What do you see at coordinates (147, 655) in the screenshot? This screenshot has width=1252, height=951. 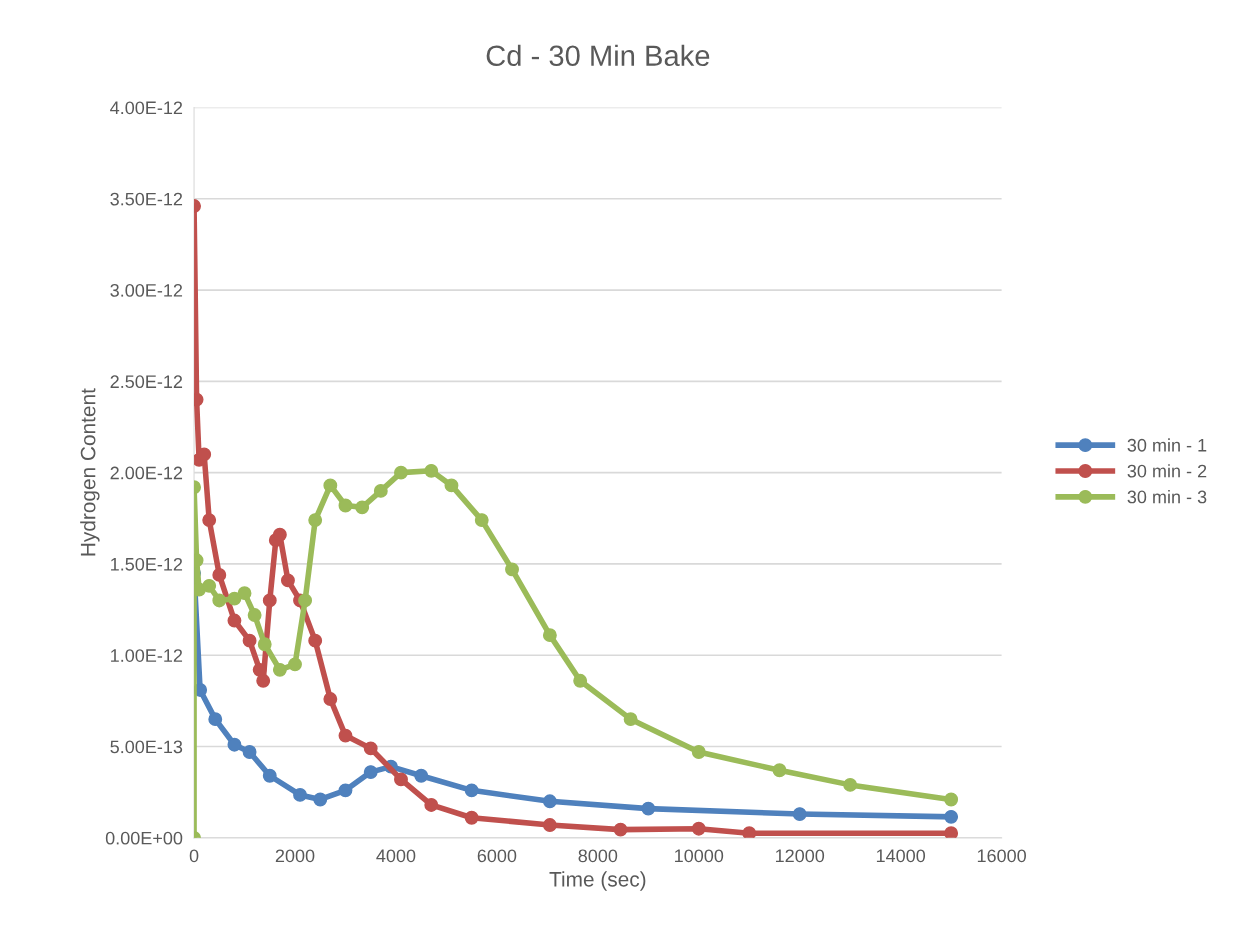 I see `y-tick-label: 1.00E-12` at bounding box center [147, 655].